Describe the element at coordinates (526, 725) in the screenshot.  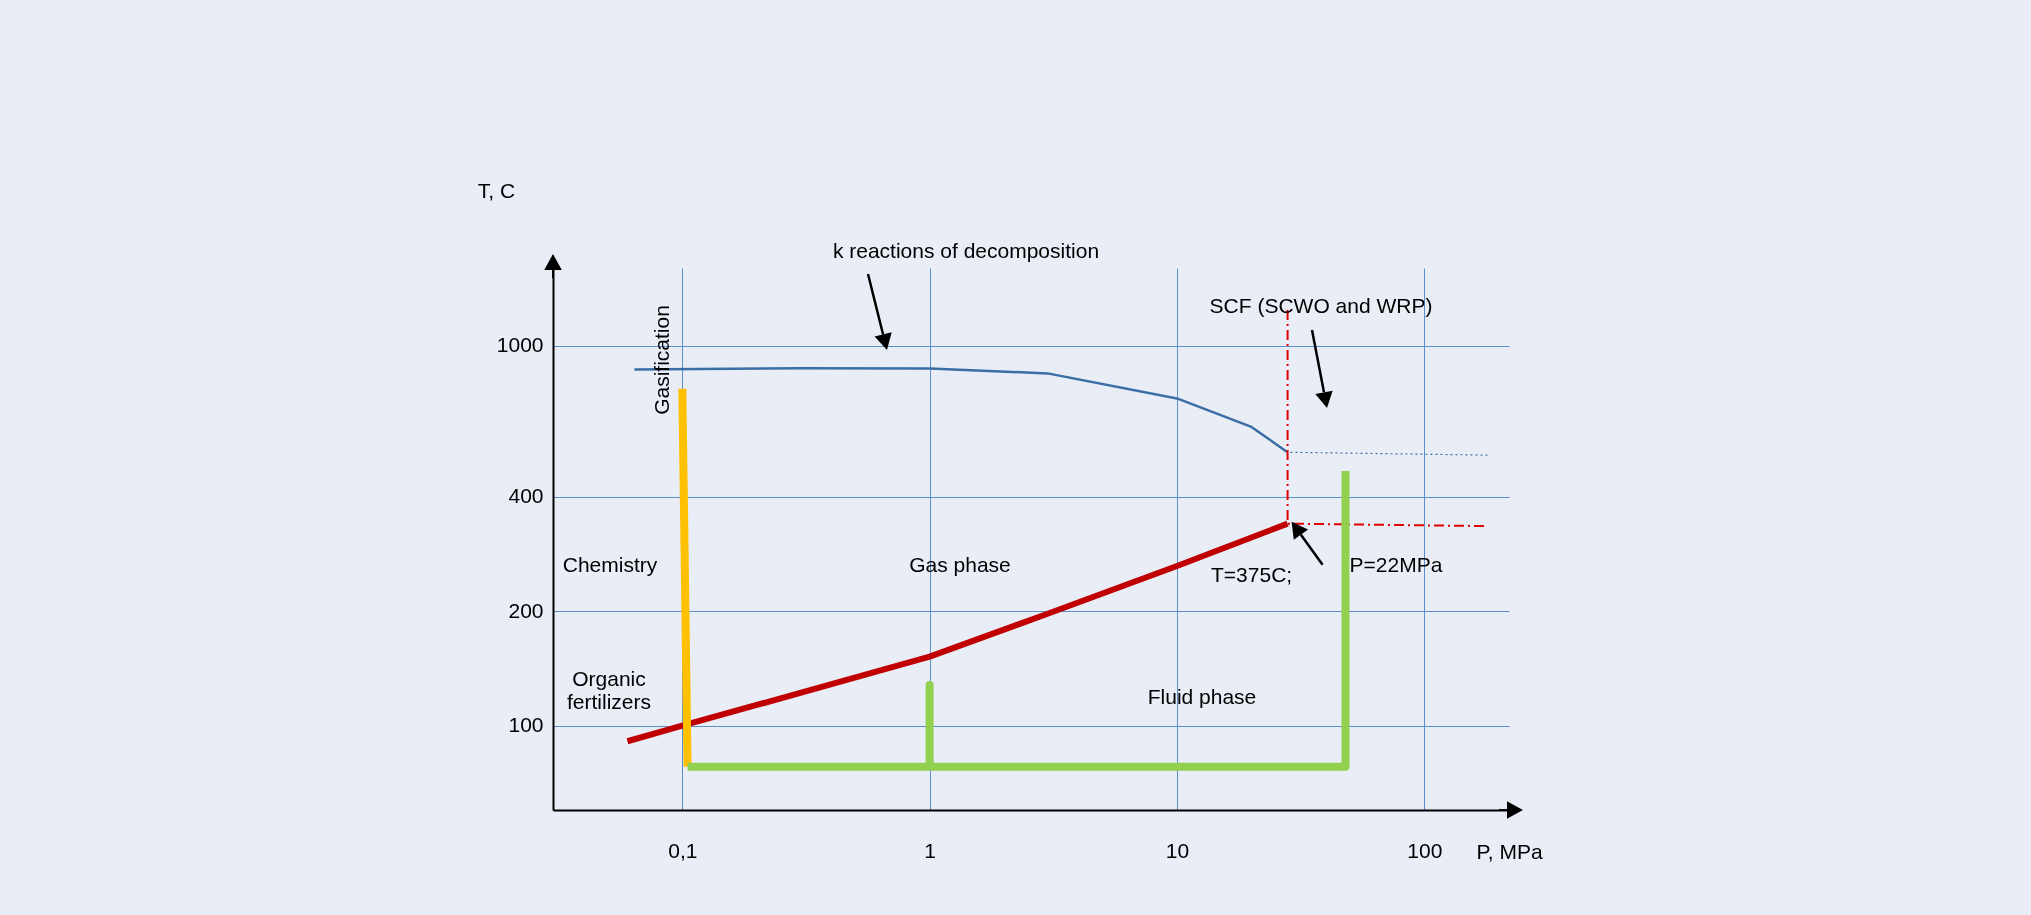
I see `y-tick-label: 100` at that location.